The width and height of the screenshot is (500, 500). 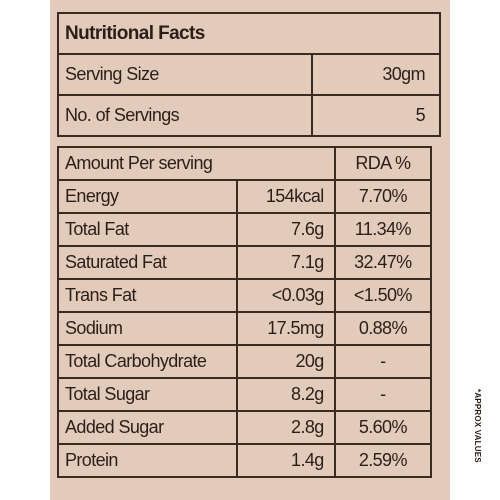 I want to click on title-row: Nutritional Facts, so click(x=249, y=33).